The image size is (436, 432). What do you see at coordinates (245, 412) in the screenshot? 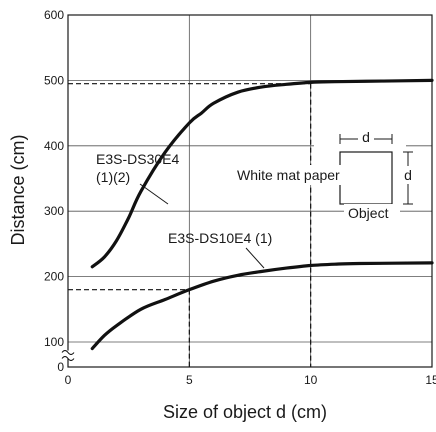
I see `x-axis-label: Size of object d (cm)` at bounding box center [245, 412].